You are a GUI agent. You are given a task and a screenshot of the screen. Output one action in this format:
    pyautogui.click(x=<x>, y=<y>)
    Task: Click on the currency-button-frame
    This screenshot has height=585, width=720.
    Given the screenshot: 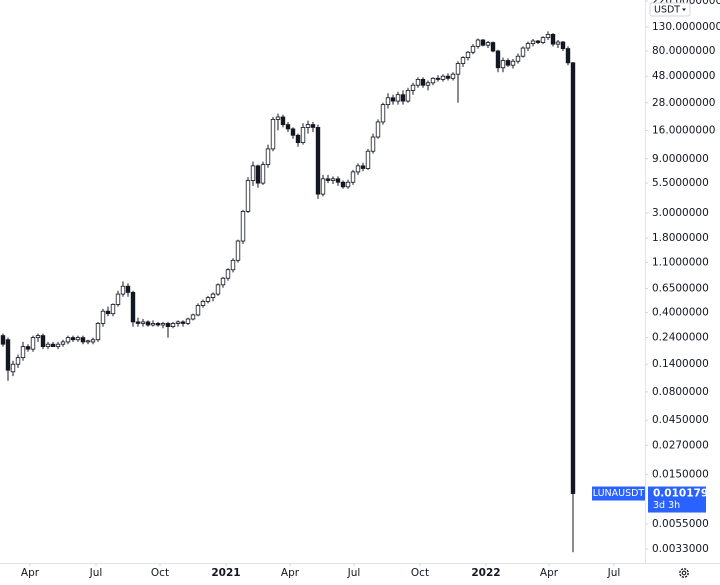 What is the action you would take?
    pyautogui.click(x=670, y=9)
    